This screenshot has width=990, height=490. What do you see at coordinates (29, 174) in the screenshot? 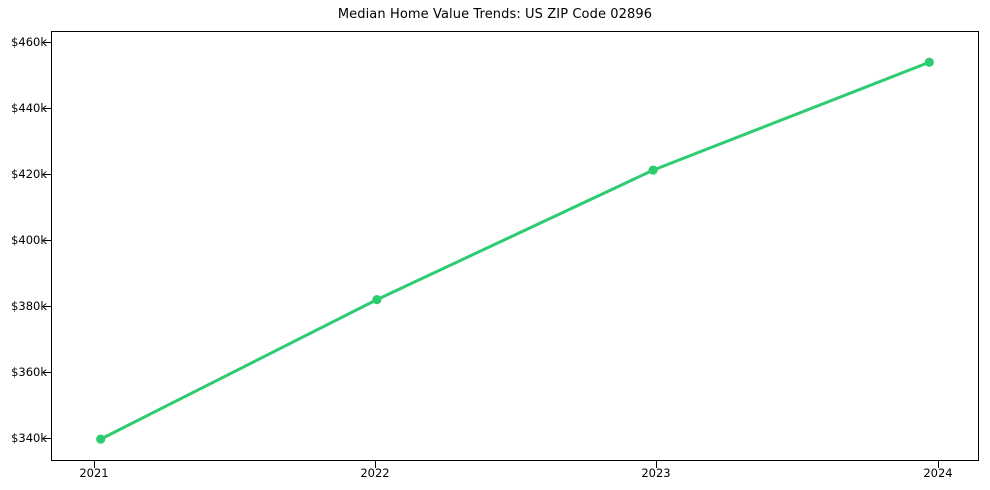
I see `y-axis-tick-label: $420k` at bounding box center [29, 174].